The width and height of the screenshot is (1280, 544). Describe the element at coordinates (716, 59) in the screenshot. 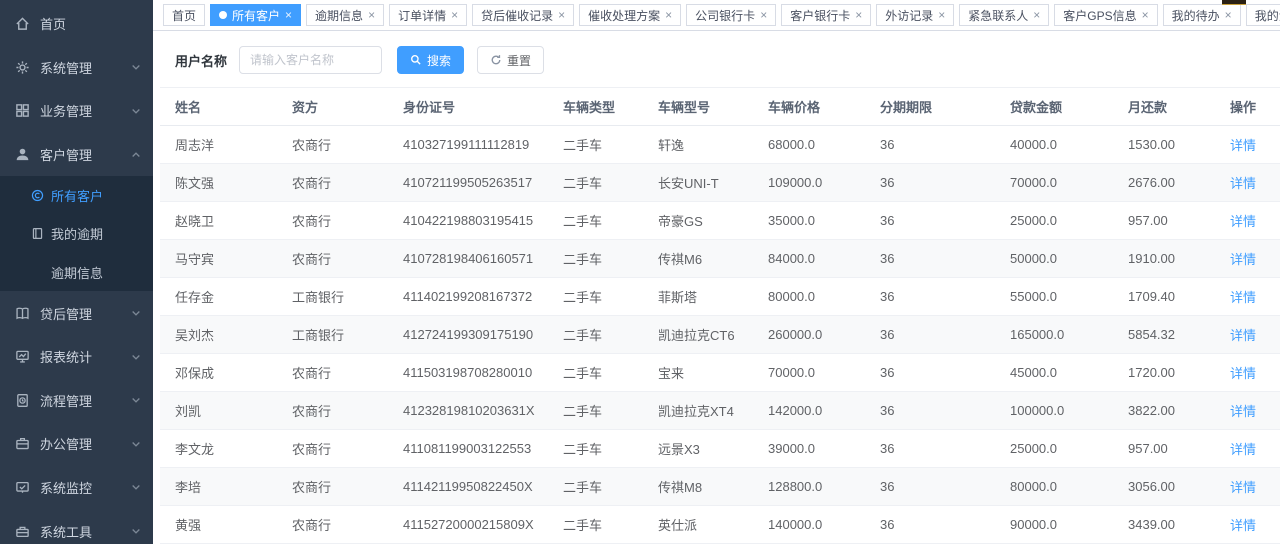

I see `search-form: 用户名称 搜索 重置` at that location.